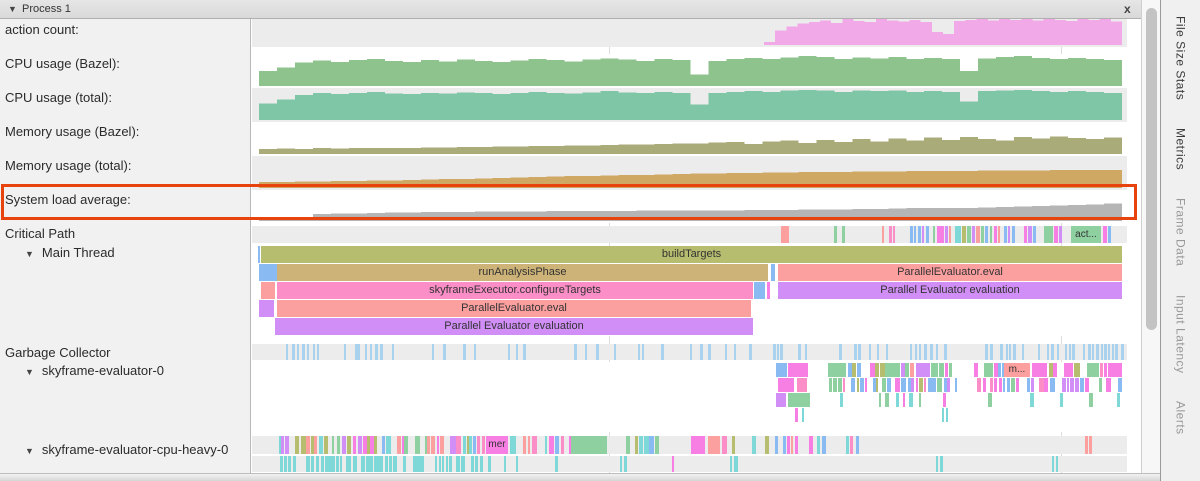 Image resolution: width=1200 pixels, height=481 pixels. What do you see at coordinates (1151, 169) in the screenshot?
I see `vertical-scrollbar-thumb` at bounding box center [1151, 169].